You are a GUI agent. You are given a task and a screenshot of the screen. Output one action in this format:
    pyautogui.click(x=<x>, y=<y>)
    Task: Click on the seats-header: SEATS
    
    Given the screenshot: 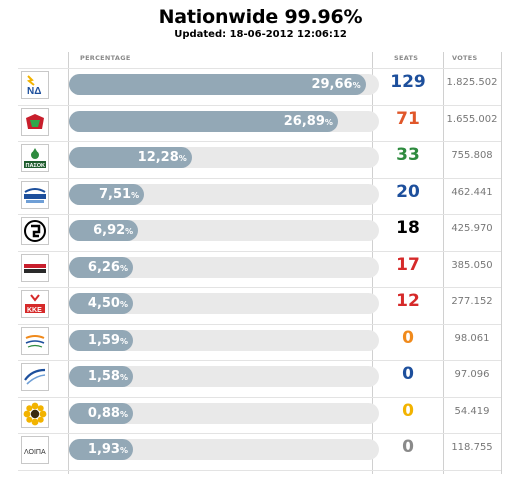 What is the action you would take?
    pyautogui.click(x=406, y=58)
    